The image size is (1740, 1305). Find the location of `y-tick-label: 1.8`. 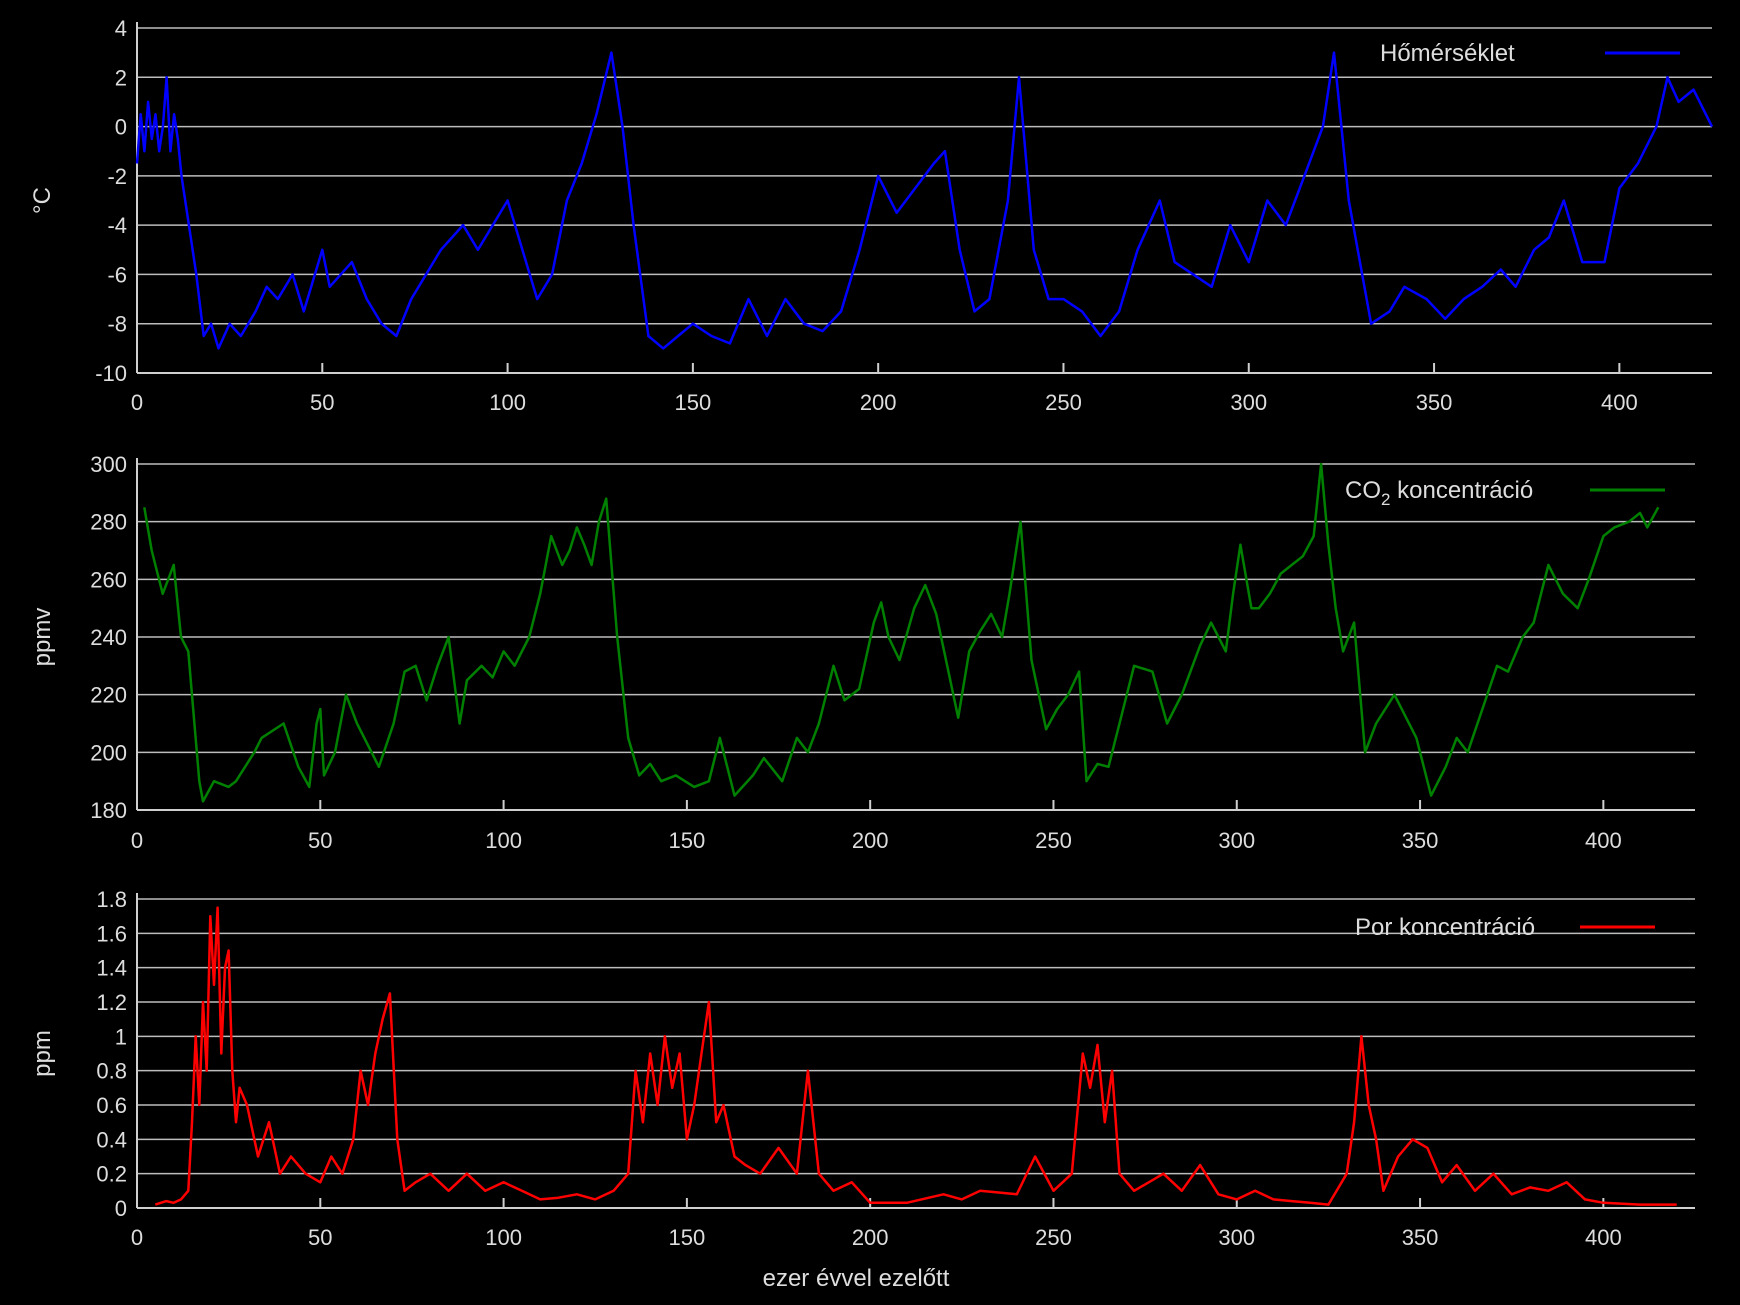

y-tick-label: 1.8 is located at coordinates (111, 899).